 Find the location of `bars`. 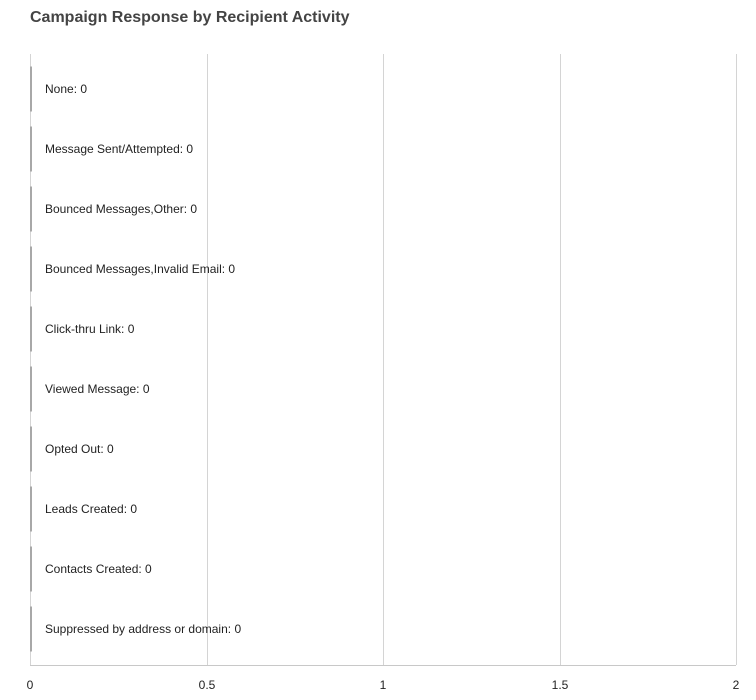

bars is located at coordinates (31, 359).